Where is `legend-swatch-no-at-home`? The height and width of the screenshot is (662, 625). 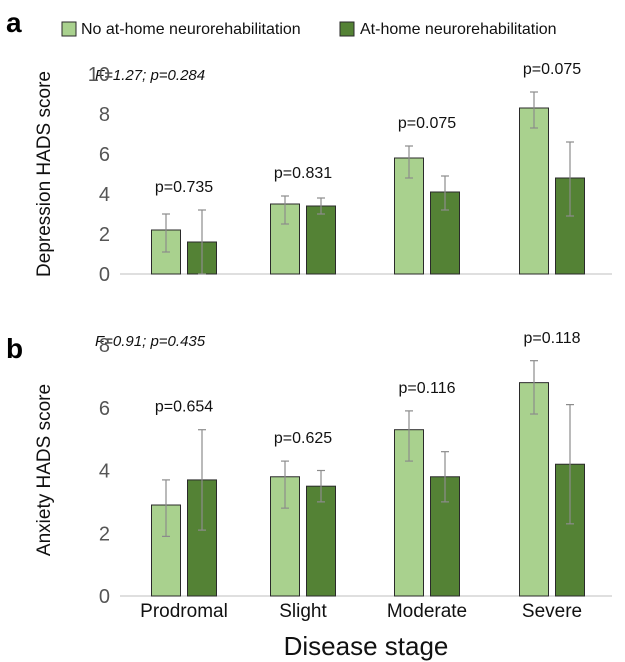 legend-swatch-no-at-home is located at coordinates (69, 29).